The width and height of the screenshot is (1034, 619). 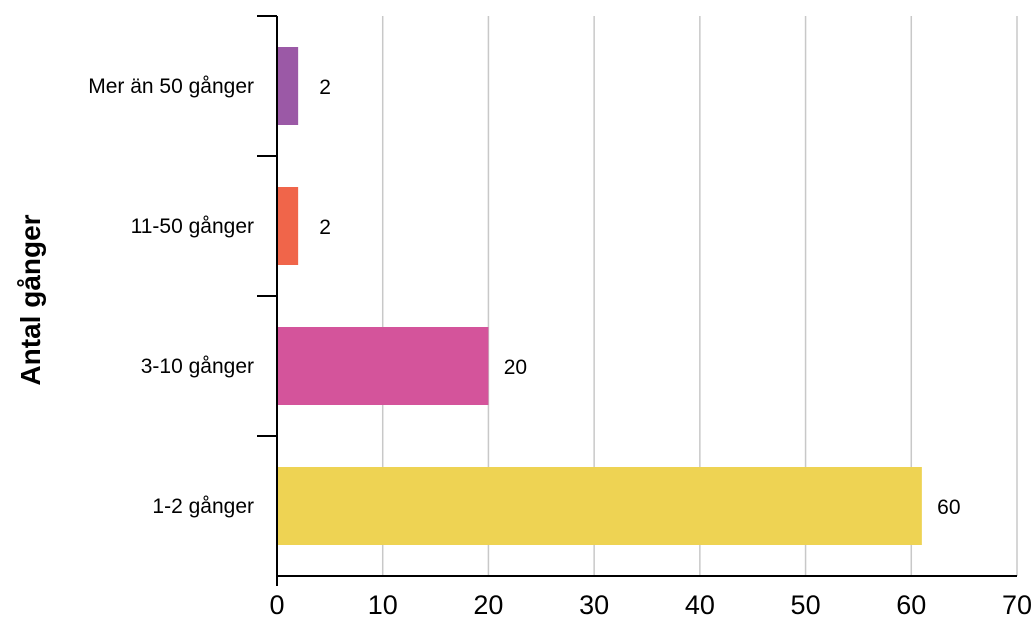 I want to click on x-tick-label: 40, so click(x=700, y=604).